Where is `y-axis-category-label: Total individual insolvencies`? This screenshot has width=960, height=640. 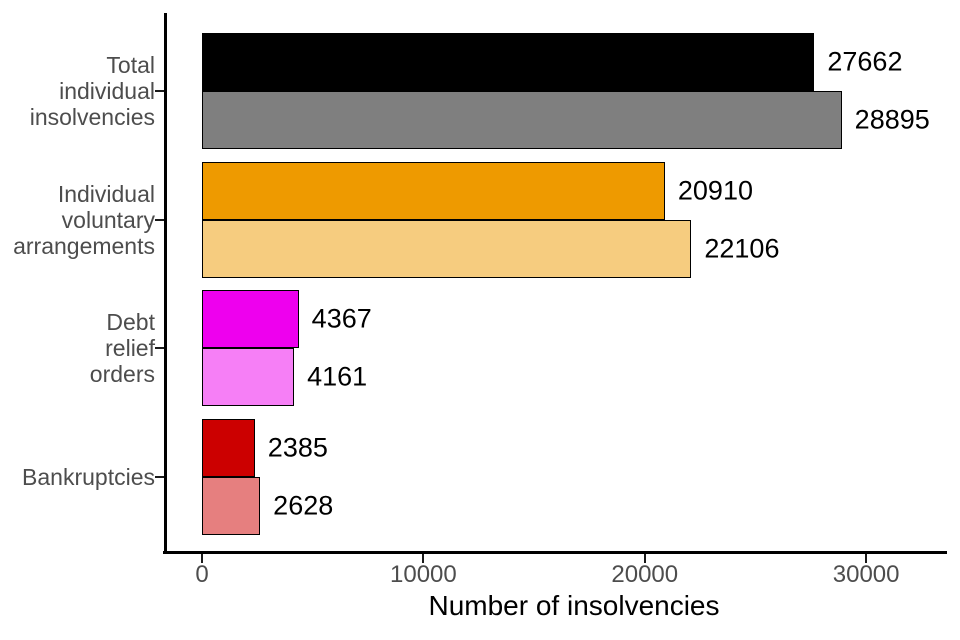 y-axis-category-label: Total individual insolvencies is located at coordinates (92, 91).